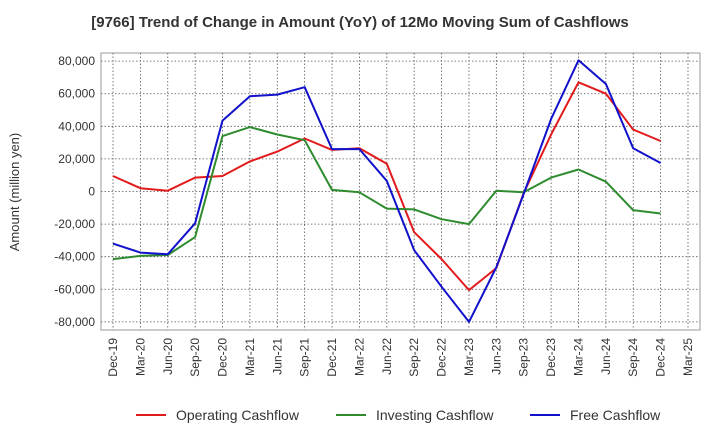  I want to click on y-tick-label: 0, so click(91, 192).